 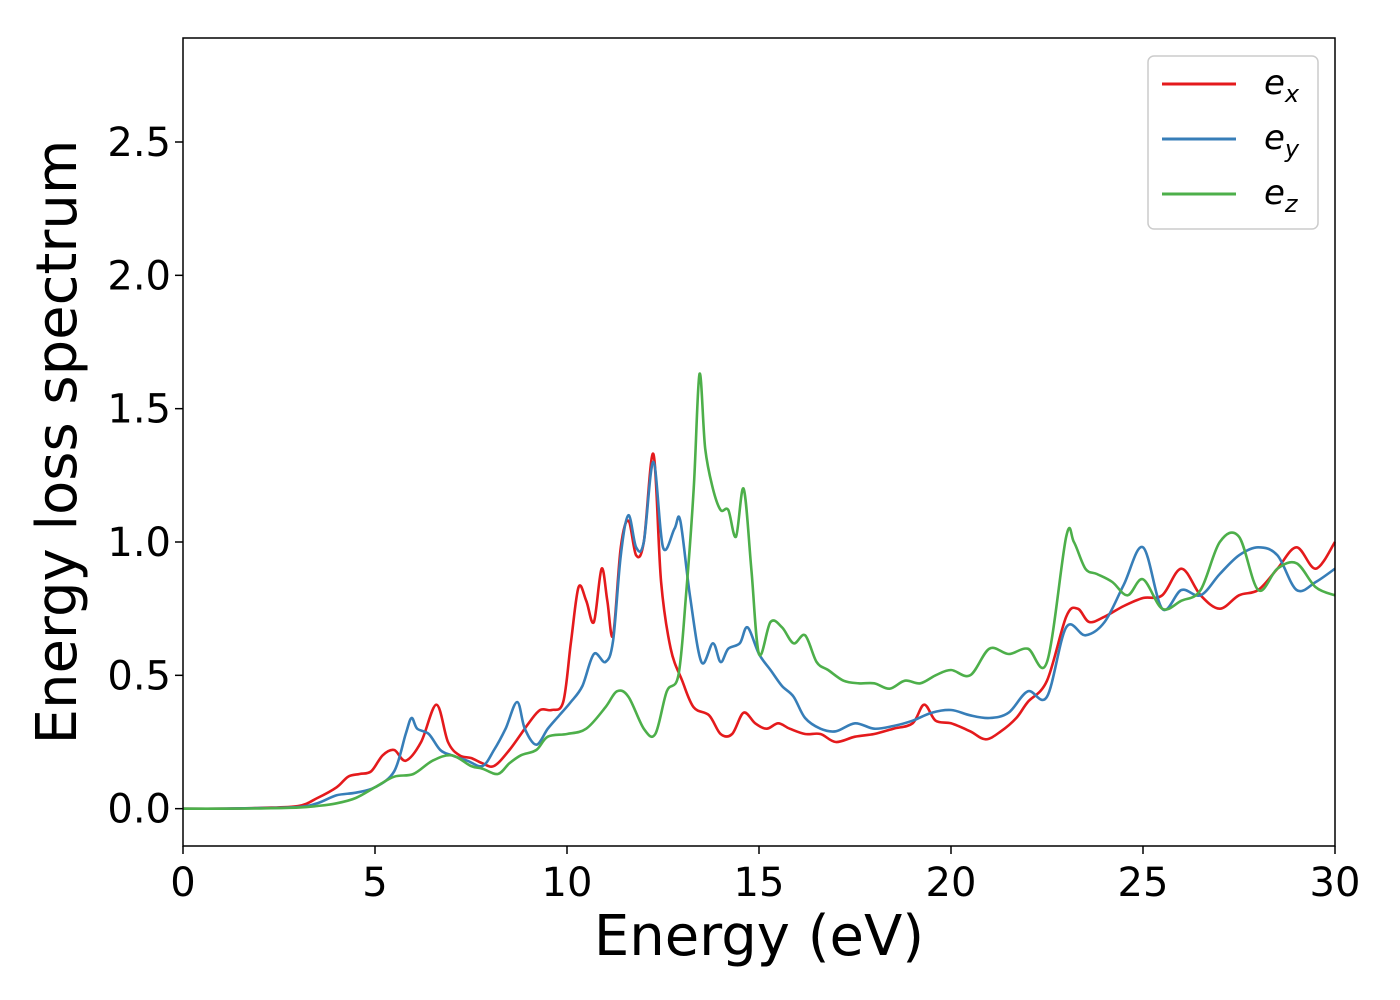 I want to click on y-tick-label: 1.0, so click(x=139, y=543).